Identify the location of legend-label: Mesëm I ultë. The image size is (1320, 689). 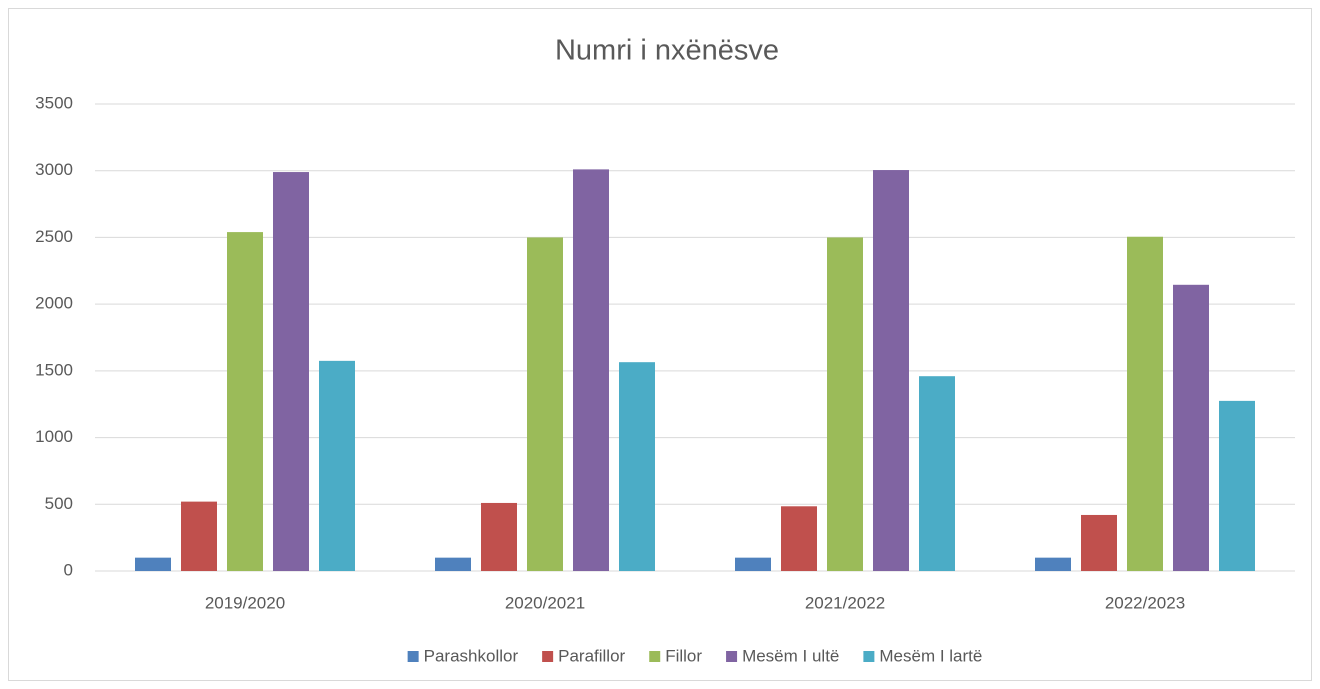
(790, 655).